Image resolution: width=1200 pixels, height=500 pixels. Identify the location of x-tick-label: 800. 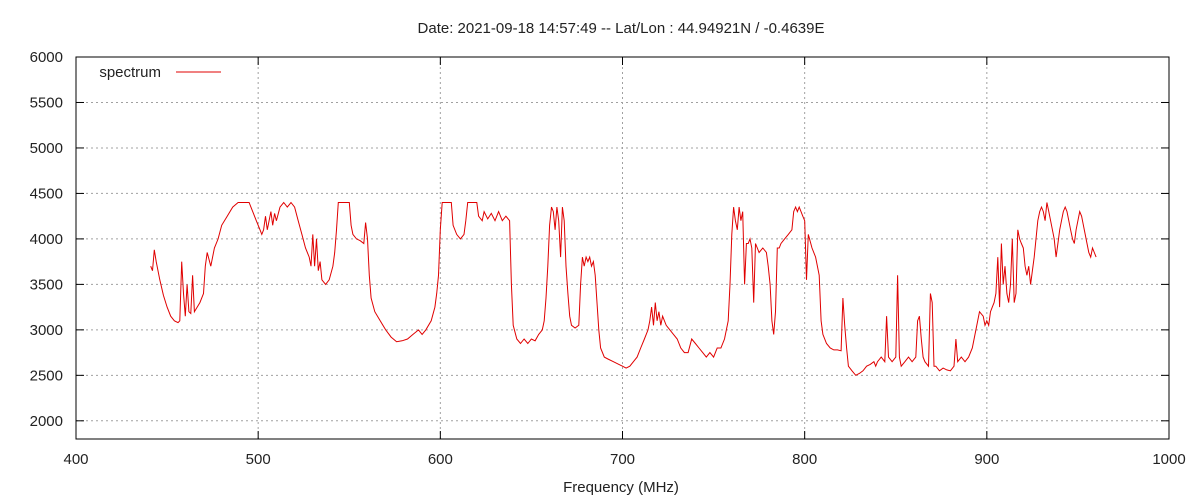
(804, 459).